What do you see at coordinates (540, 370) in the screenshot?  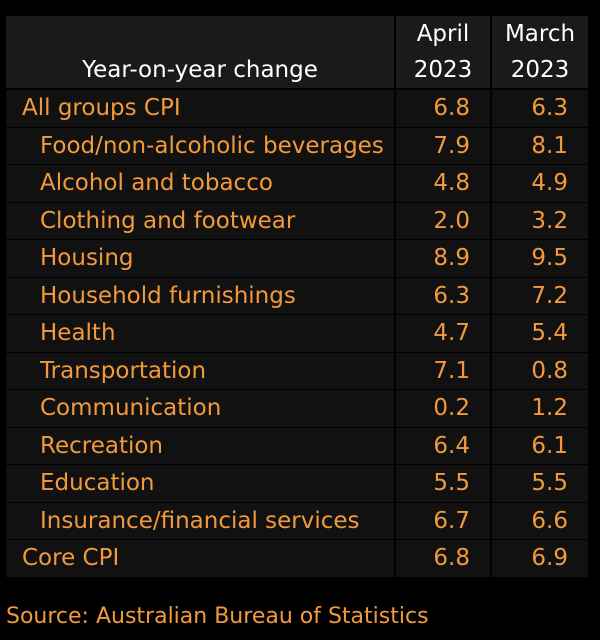 I see `march-value: 0.8` at bounding box center [540, 370].